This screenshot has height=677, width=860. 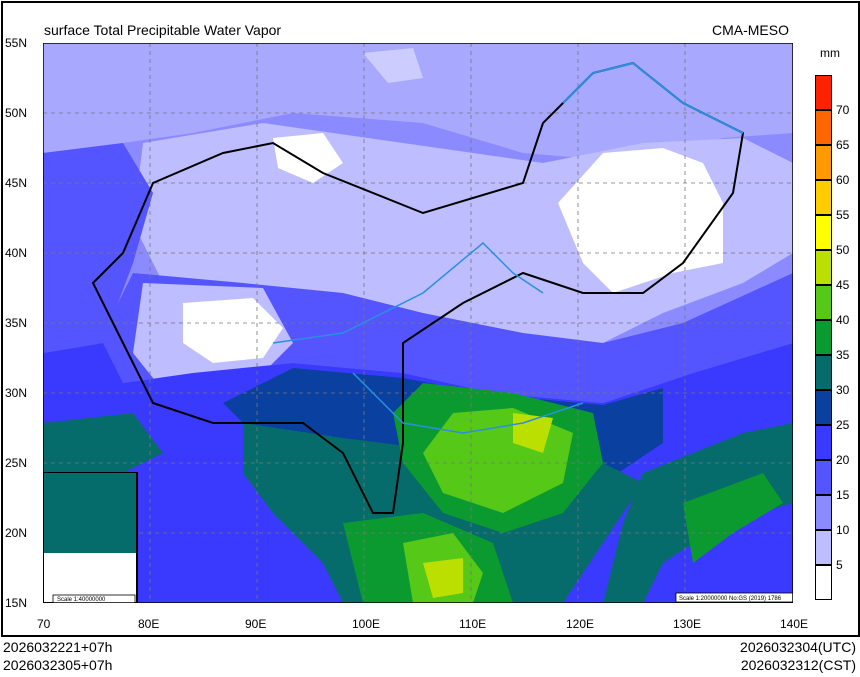 I want to click on x-tick-label: 140E, so click(x=794, y=624).